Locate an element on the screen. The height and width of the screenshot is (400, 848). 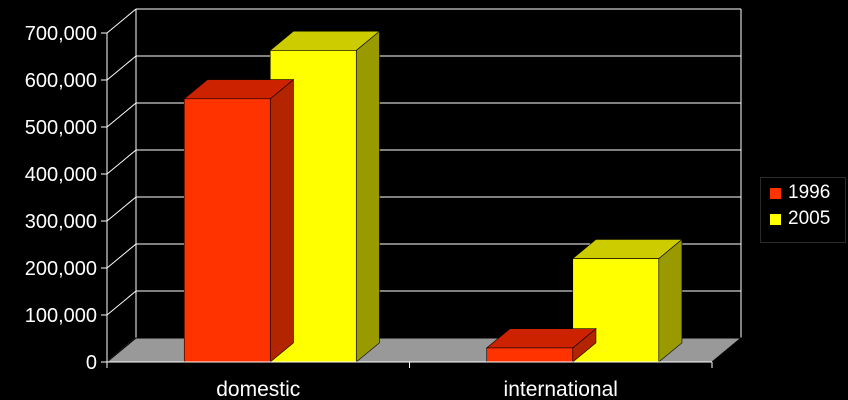
y-tick-label: 600,000 is located at coordinates (61, 81).